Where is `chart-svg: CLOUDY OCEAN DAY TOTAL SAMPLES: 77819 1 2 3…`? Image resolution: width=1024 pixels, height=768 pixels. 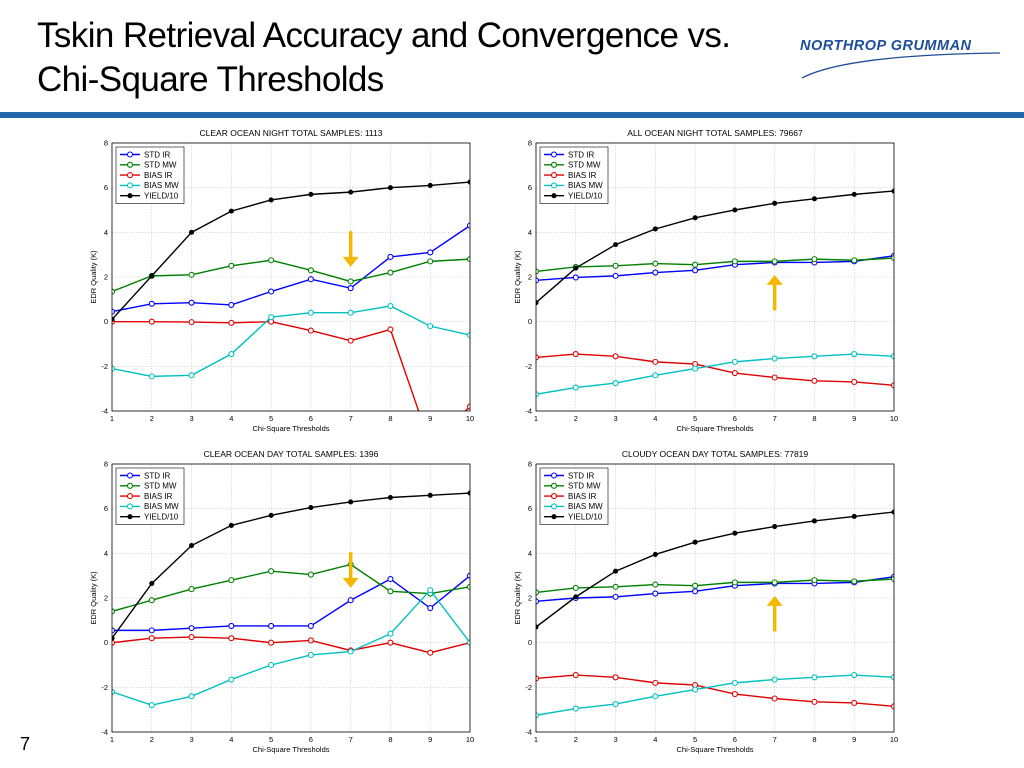
chart-svg: CLOUDY OCEAN DAY TOTAL SAMPLES: 77819 1 2 3… is located at coordinates (705, 601).